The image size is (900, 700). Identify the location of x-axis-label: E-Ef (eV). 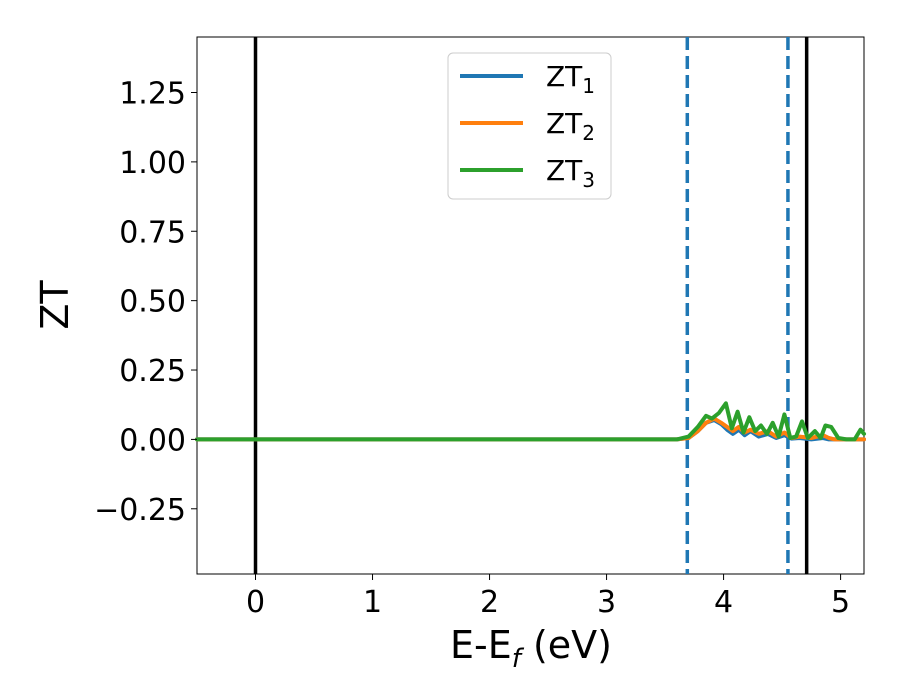
(531, 648).